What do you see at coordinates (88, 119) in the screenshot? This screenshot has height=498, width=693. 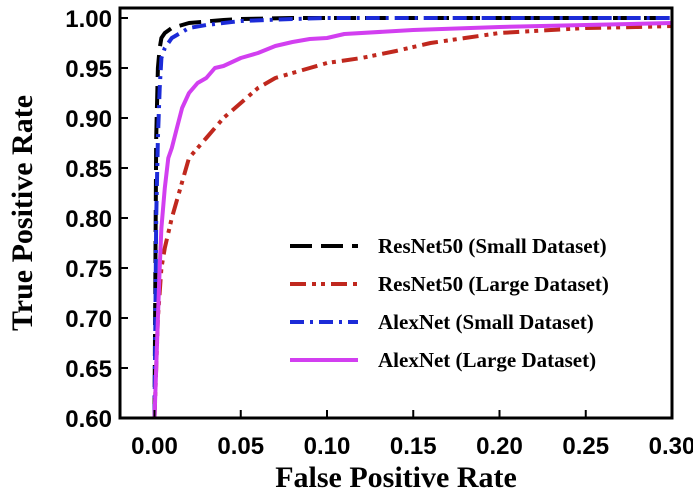 I see `y-tick-label: 0.90` at bounding box center [88, 119].